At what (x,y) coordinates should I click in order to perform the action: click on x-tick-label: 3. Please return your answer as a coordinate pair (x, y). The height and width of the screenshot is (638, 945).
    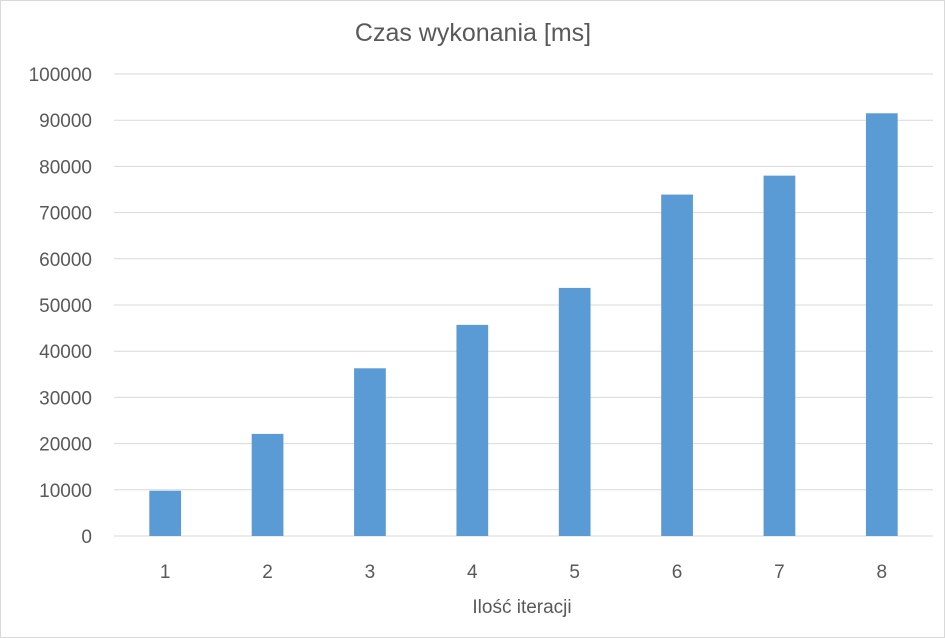
    Looking at the image, I should click on (370, 572).